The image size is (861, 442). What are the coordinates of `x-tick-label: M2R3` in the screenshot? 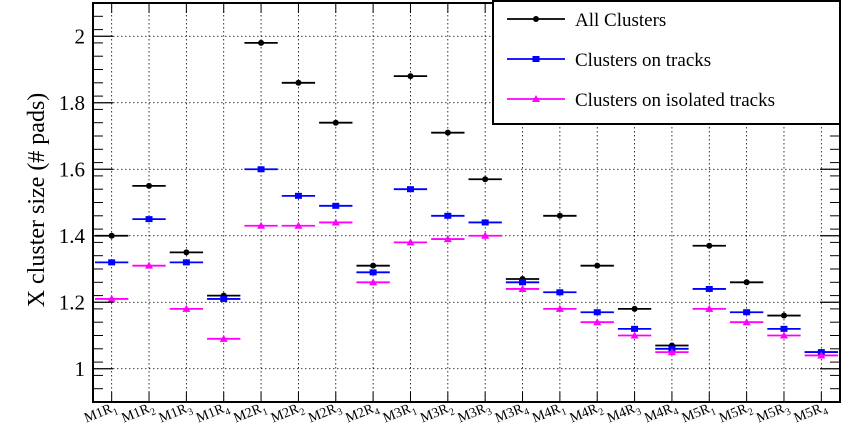 It's located at (325, 414).